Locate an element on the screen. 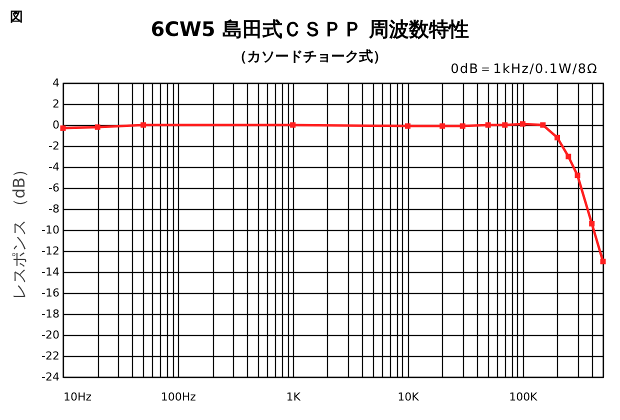 This screenshot has height=420, width=620. y-tick-label: -22 is located at coordinates (51, 356).